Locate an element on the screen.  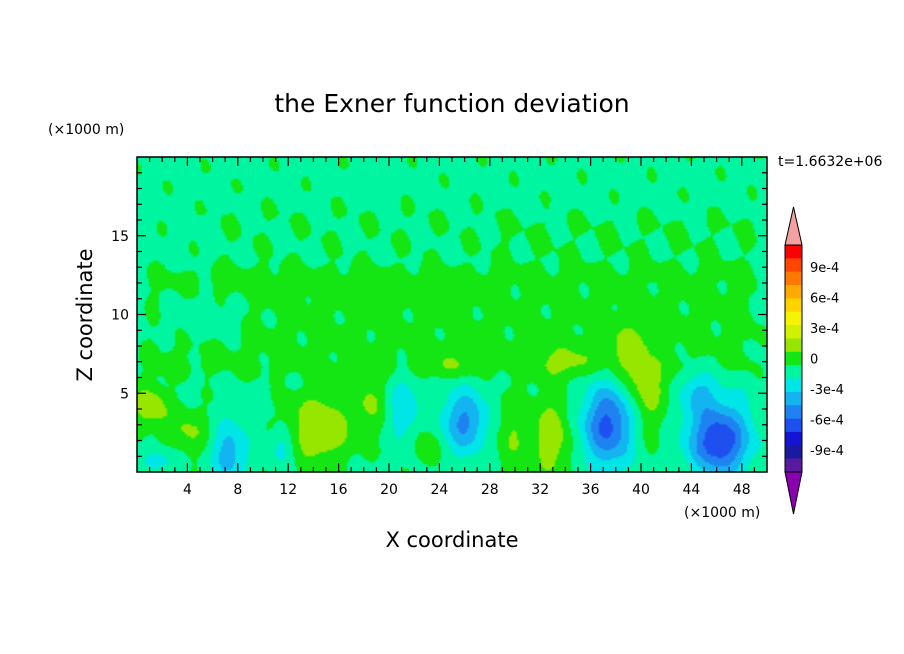
colorbar-extend-min is located at coordinates (793, 493).